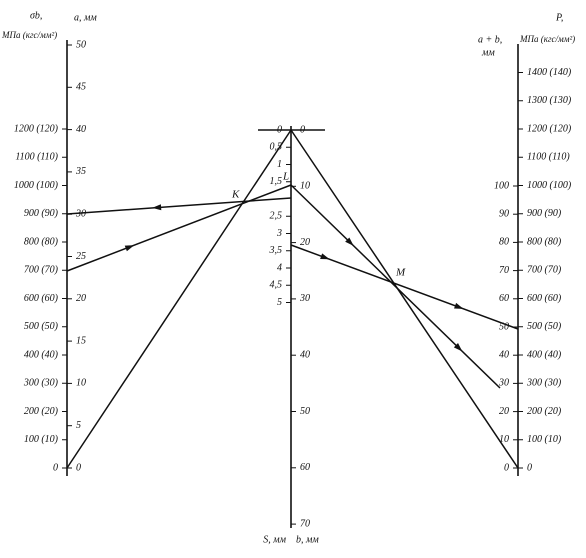  What do you see at coordinates (501, 185) in the screenshot?
I see `tick-label: 100` at bounding box center [501, 185].